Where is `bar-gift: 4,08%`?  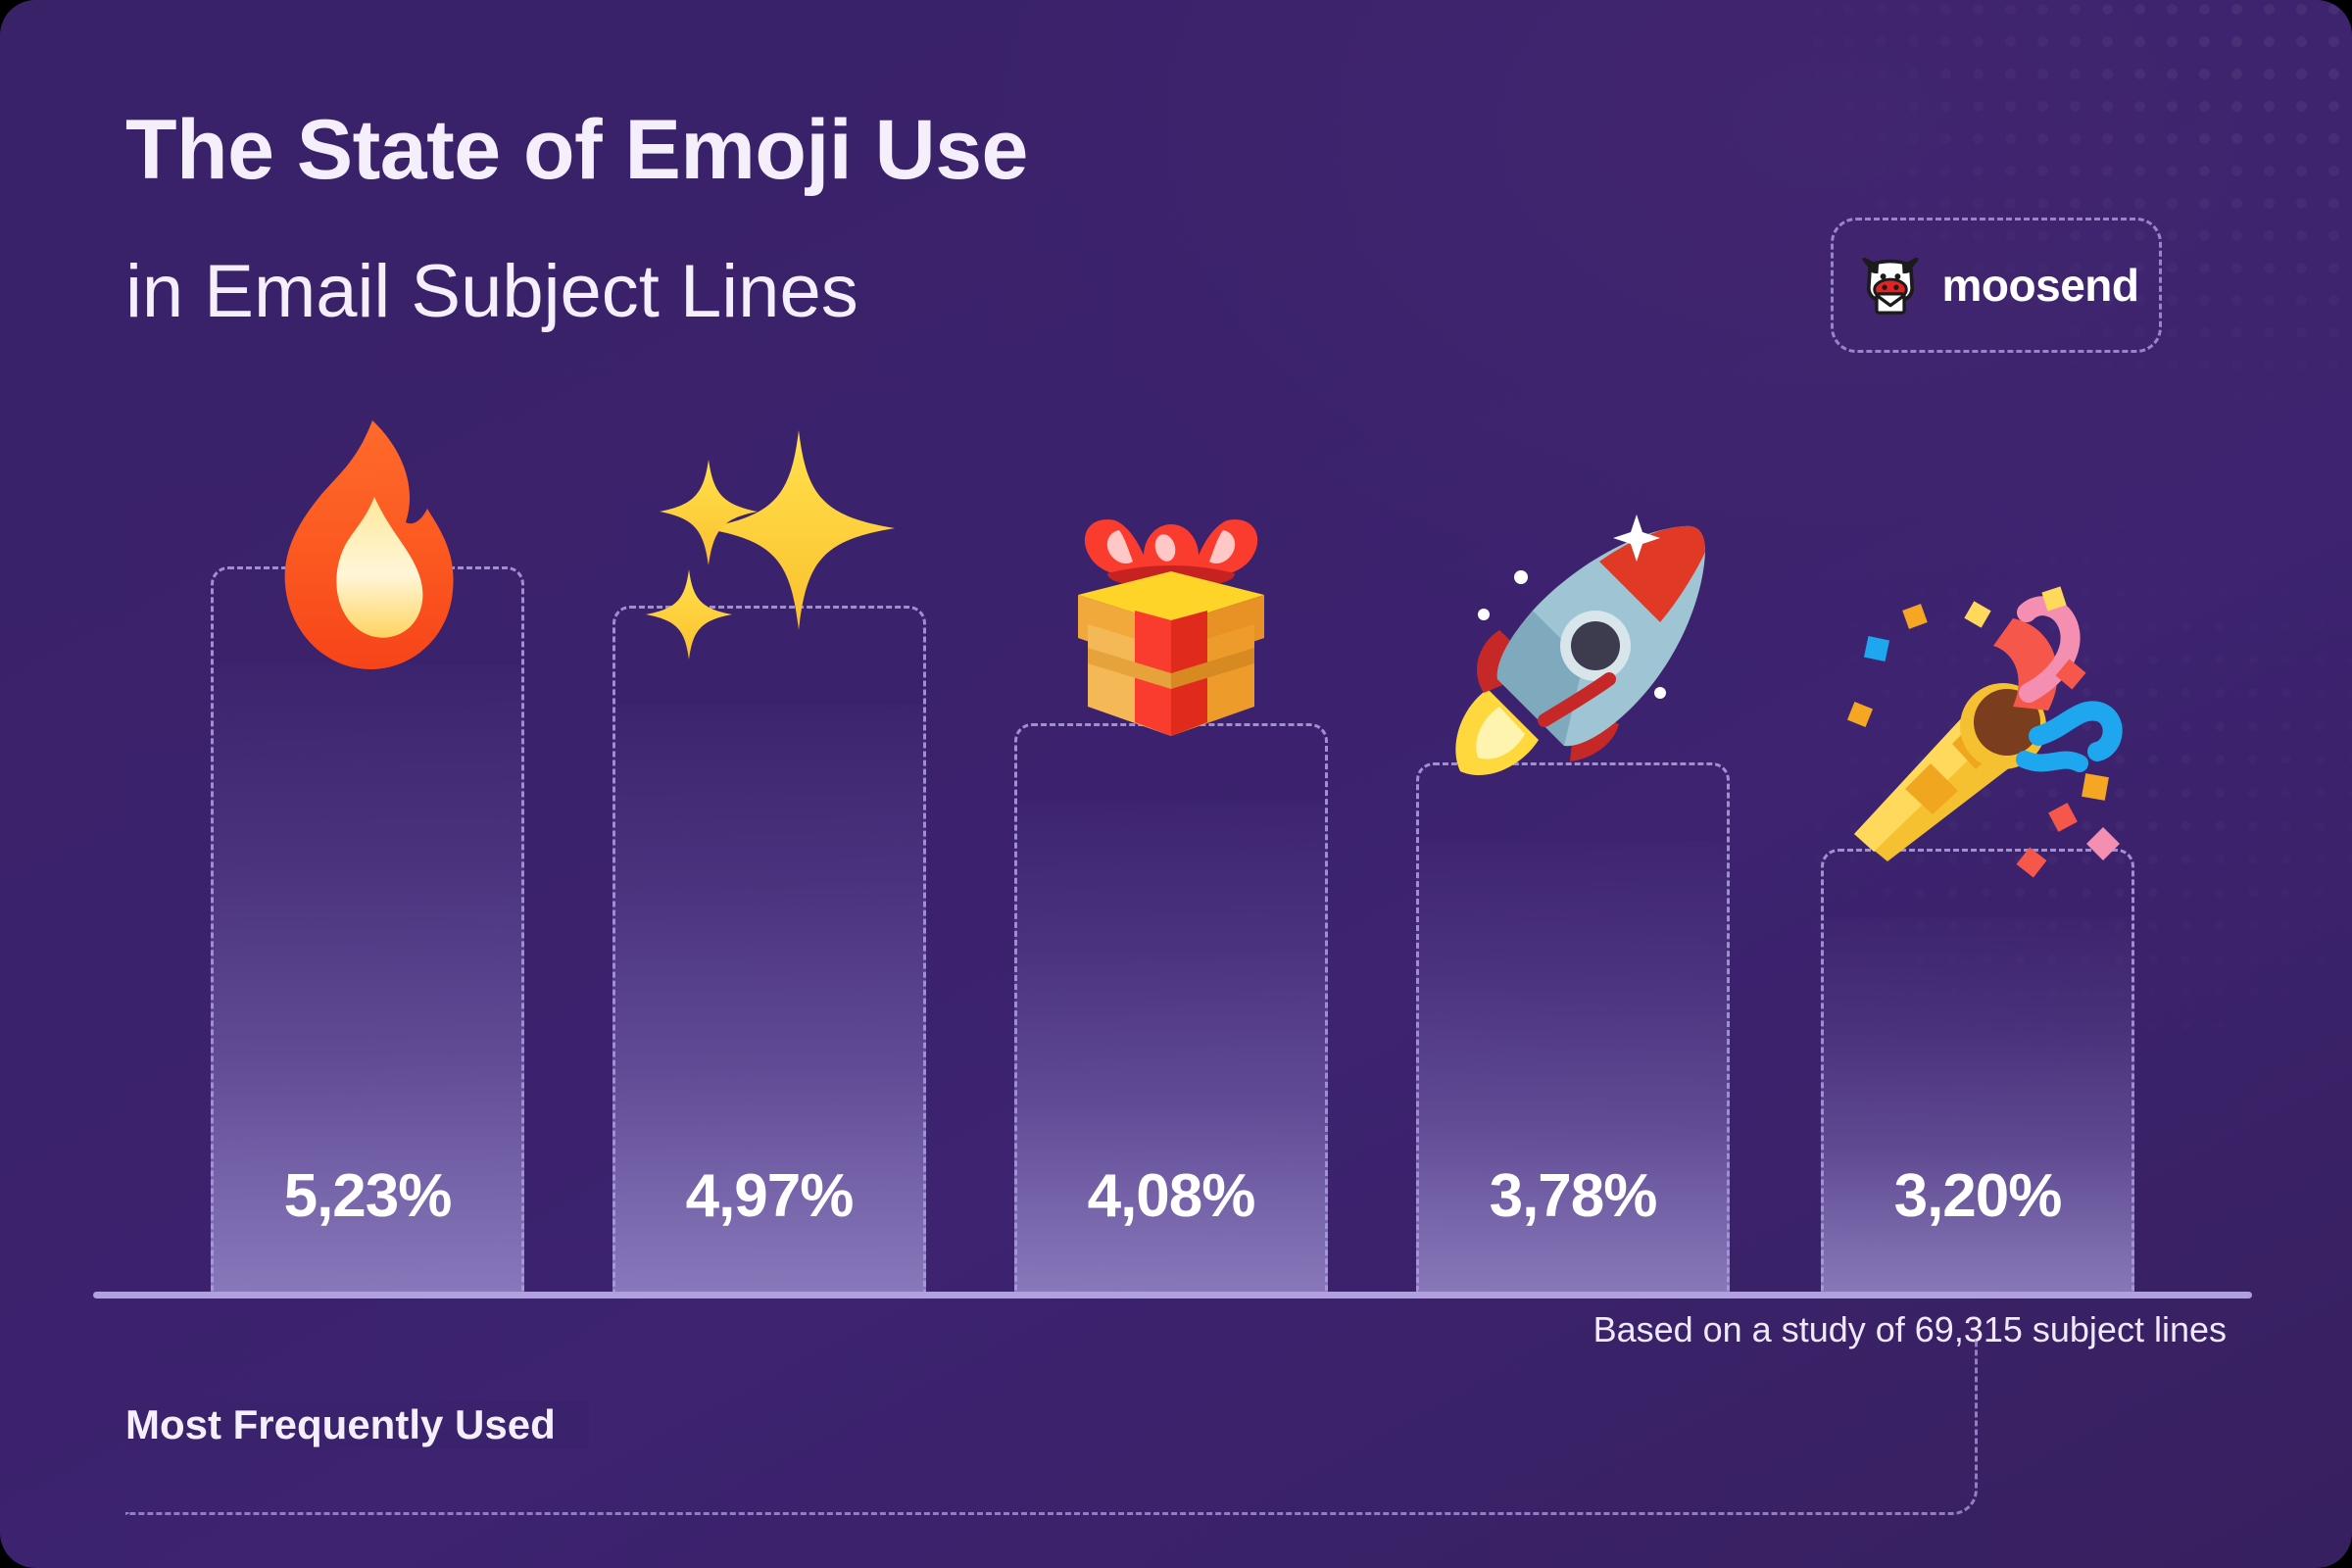 bar-gift: 4,08% is located at coordinates (1171, 905).